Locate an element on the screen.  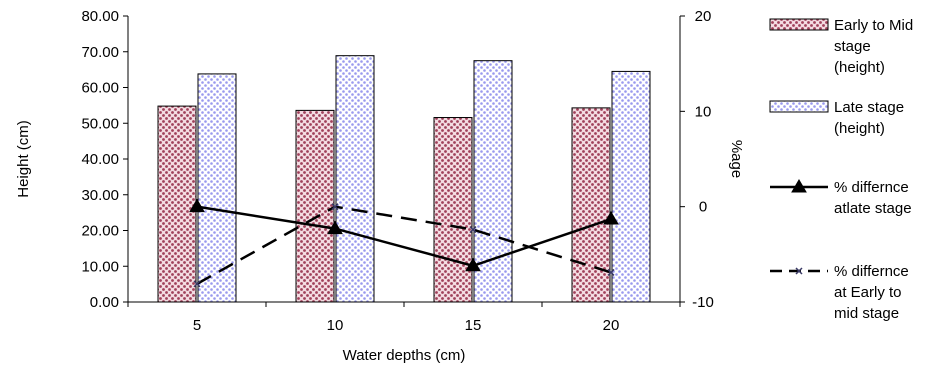
legend-entry-1-swatch is located at coordinates (799, 24).